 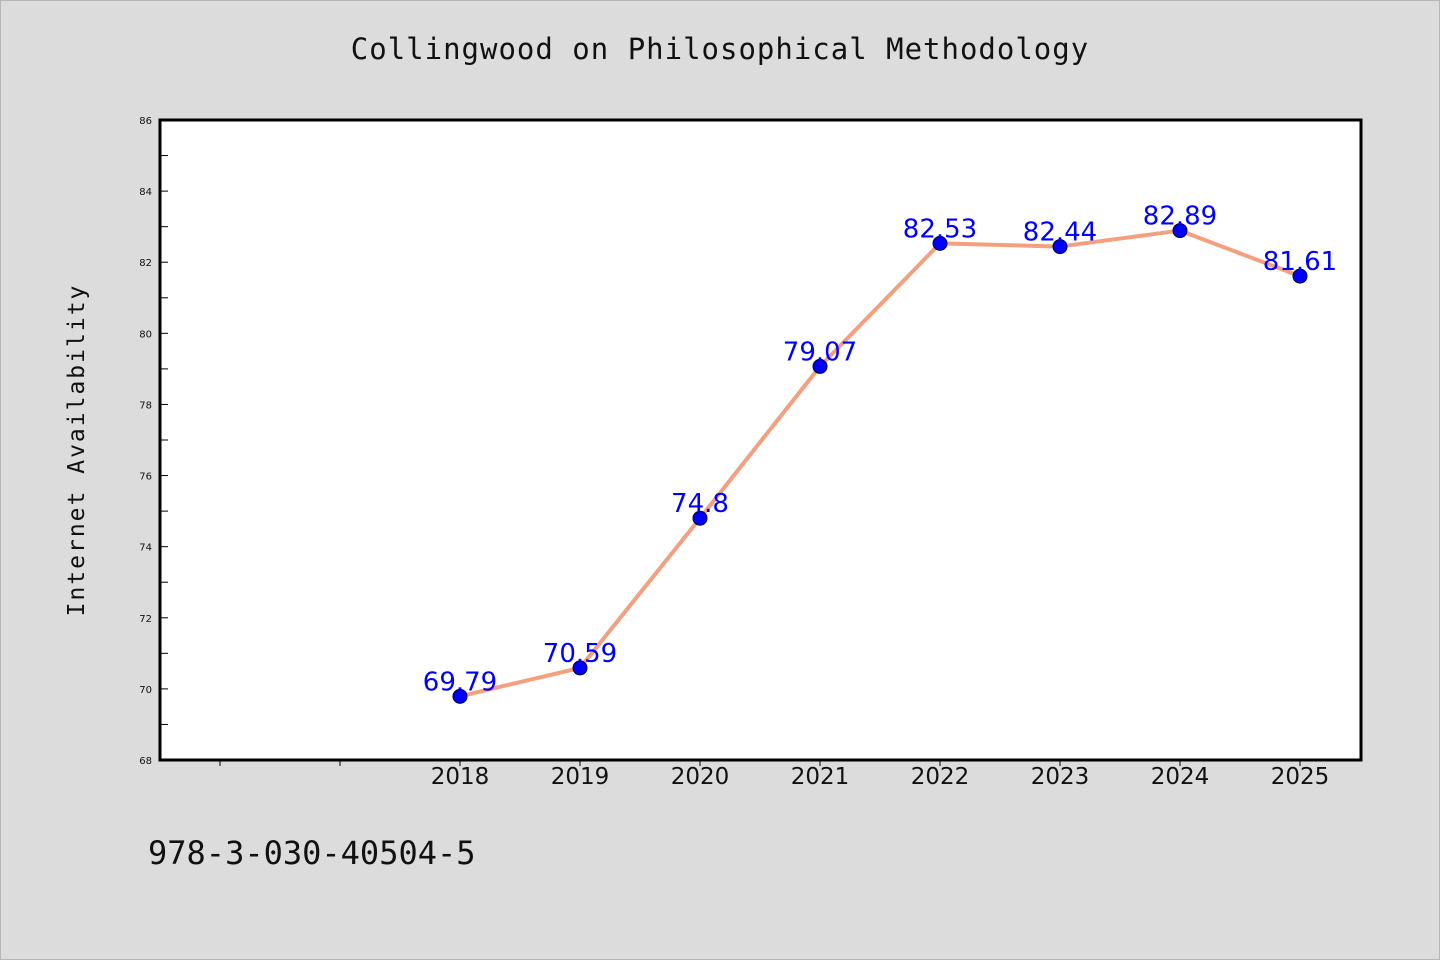 What do you see at coordinates (1180, 777) in the screenshot?
I see `x-tick-label: 2024` at bounding box center [1180, 777].